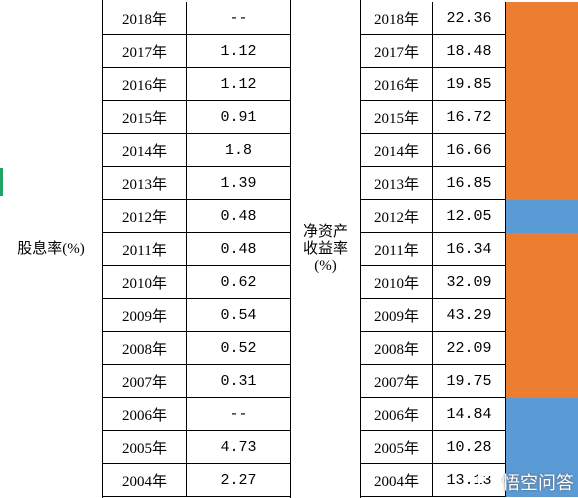 Image resolution: width=578 pixels, height=498 pixels. What do you see at coordinates (469, 84) in the screenshot?
I see `value-cell: 19.85` at bounding box center [469, 84].